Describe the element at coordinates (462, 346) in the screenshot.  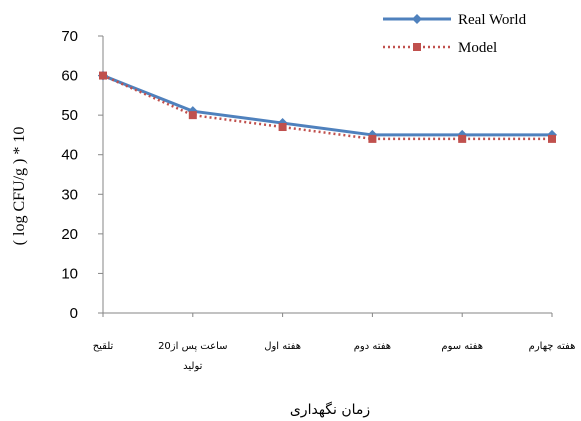
I see `x-tick-label: هفته سوم` at that location.